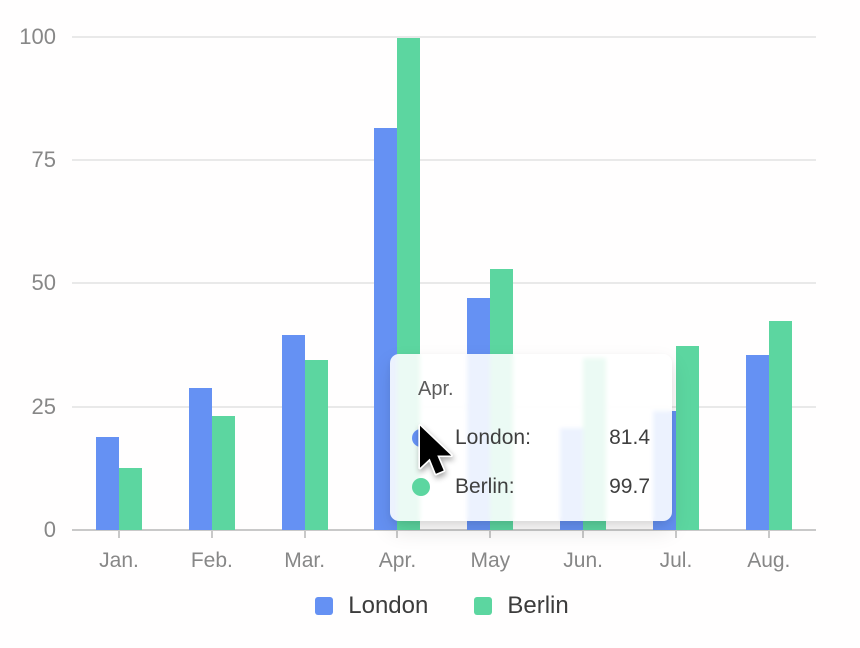  Describe the element at coordinates (324, 606) in the screenshot. I see `london-swatch-icon` at that location.